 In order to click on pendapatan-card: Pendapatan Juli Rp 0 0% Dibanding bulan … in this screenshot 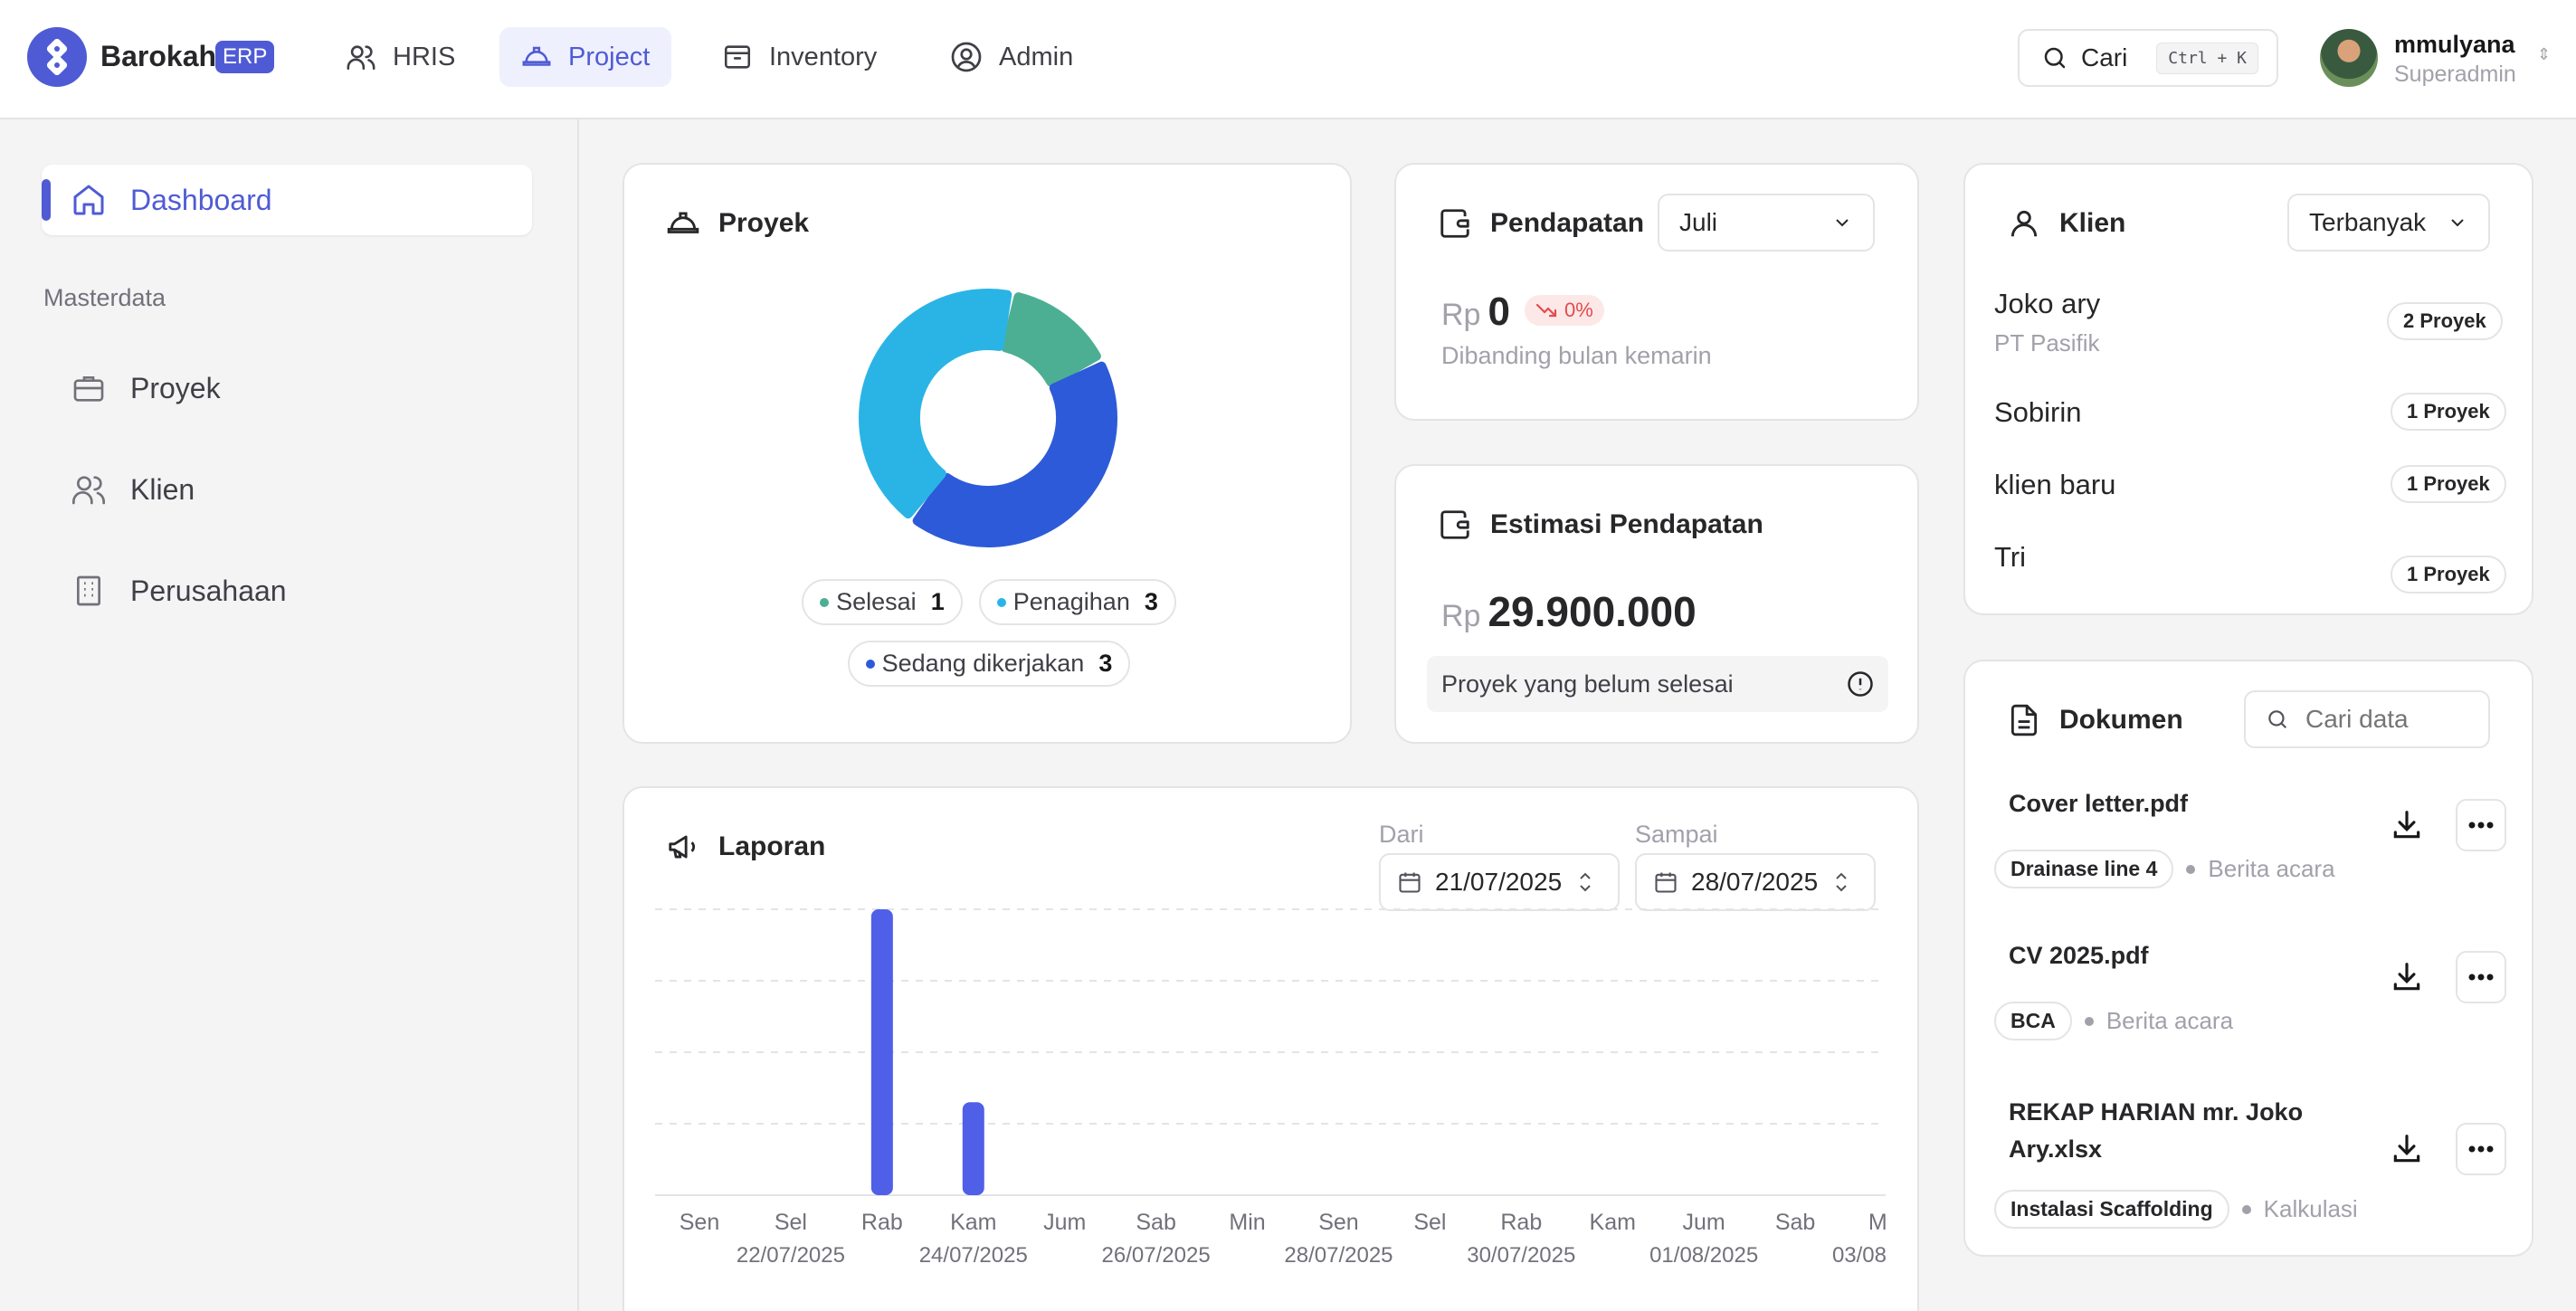, I will do `click(1657, 292)`.